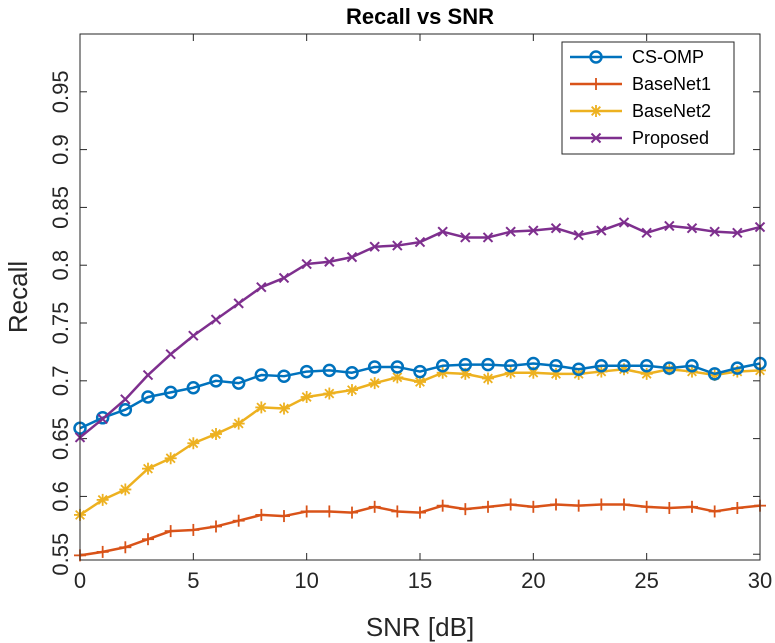 Image resolution: width=775 pixels, height=643 pixels. I want to click on legend-item-basenet2: BaseNet2, so click(640, 111).